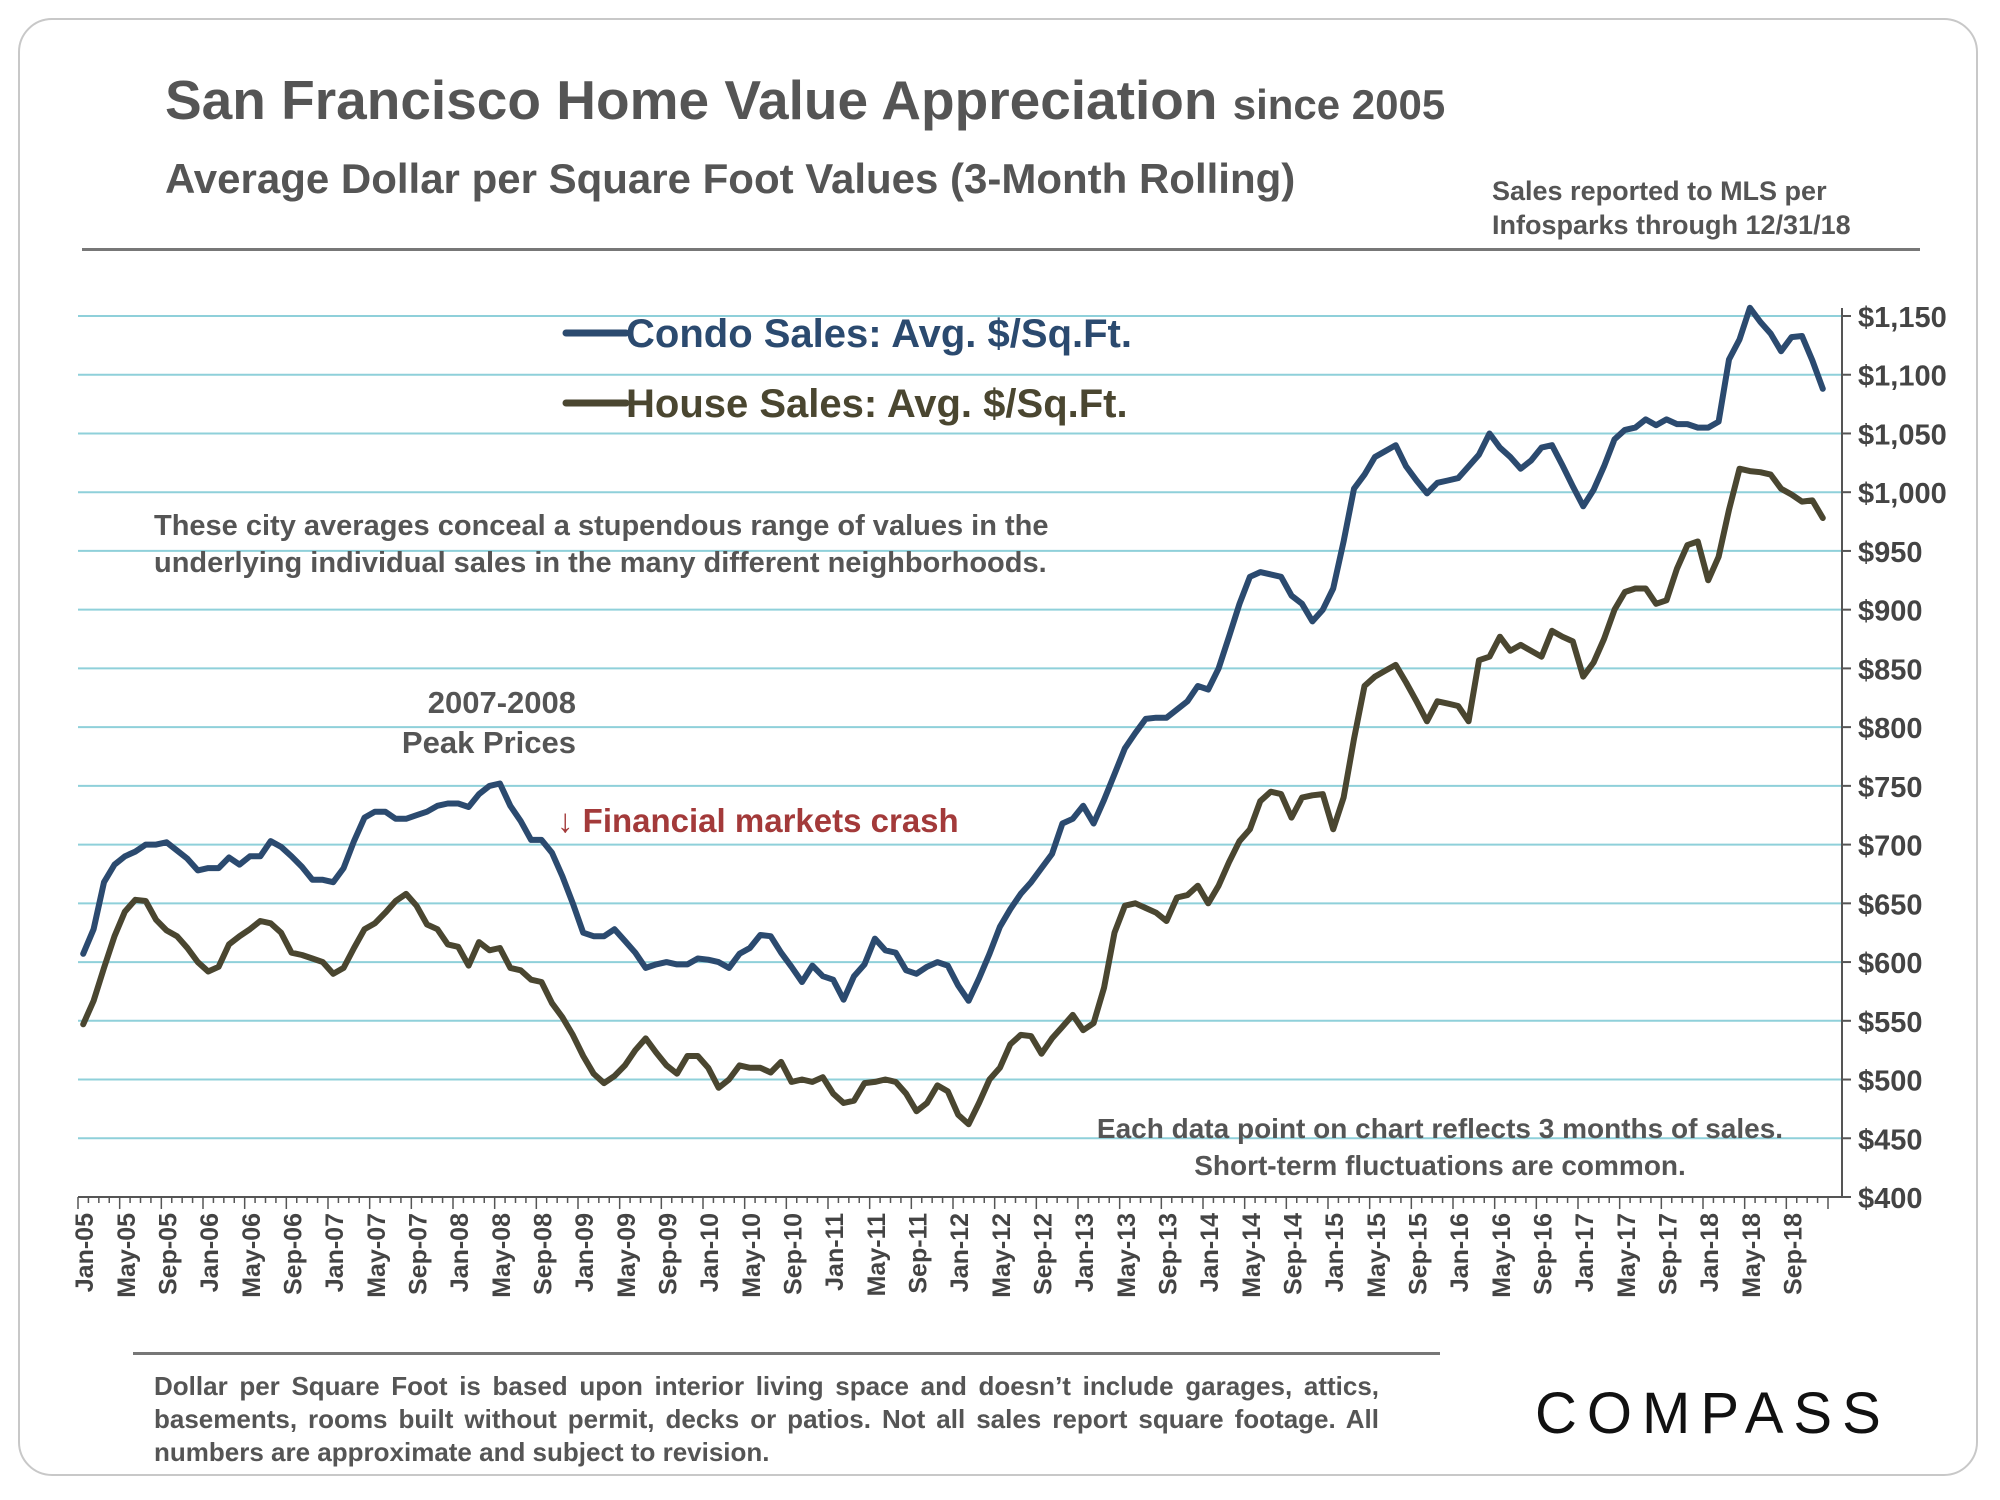  What do you see at coordinates (1902, 435) in the screenshot?
I see `y-tick-label: $1,050` at bounding box center [1902, 435].